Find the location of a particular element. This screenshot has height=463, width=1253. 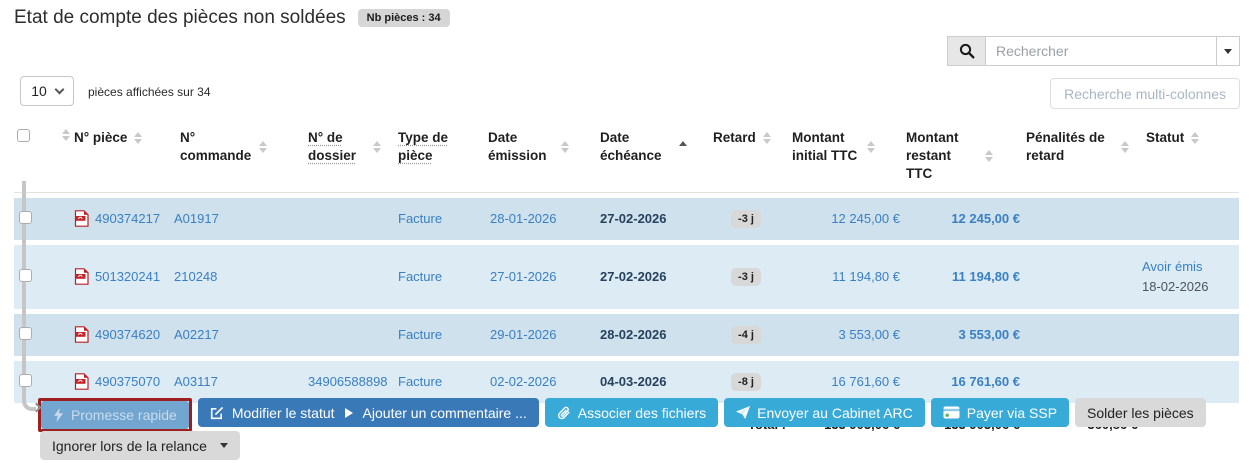

promesse-highlight-outline: Promesse rapide is located at coordinates (115, 415).